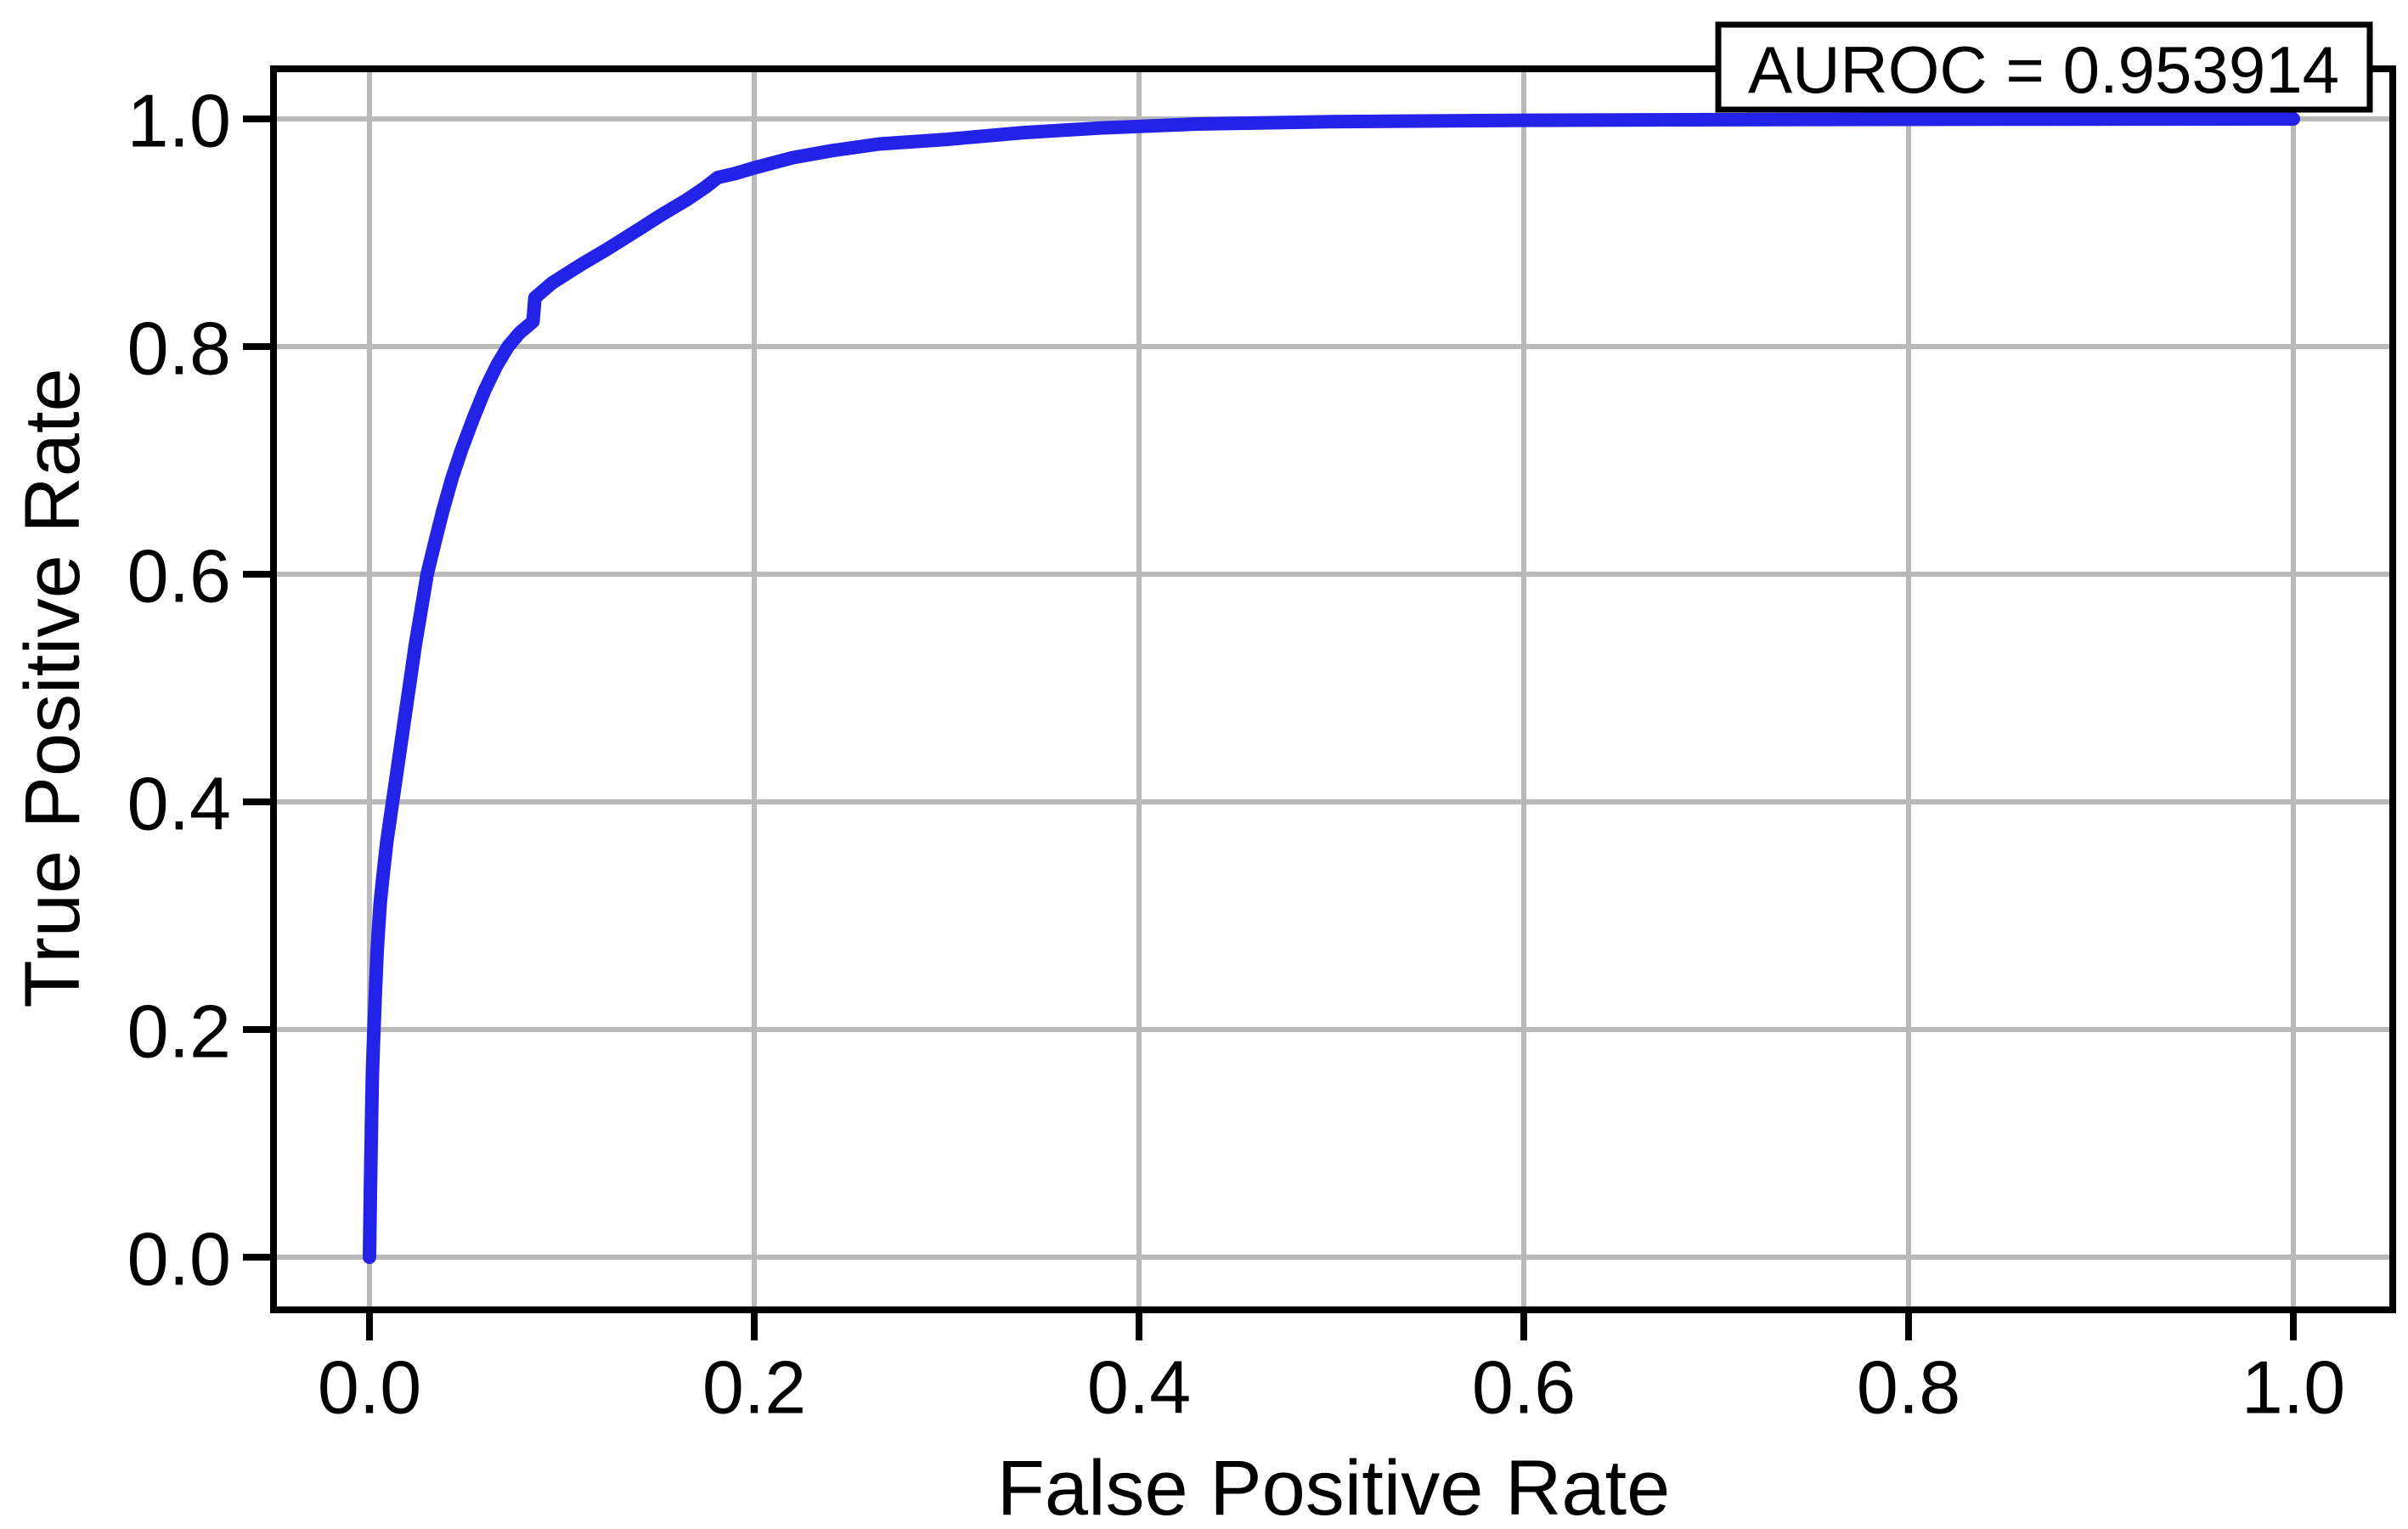 This screenshot has height=1529, width=2408. Describe the element at coordinates (2044, 70) in the screenshot. I see `legend-auroc-label: AUROC = 0.953914` at that location.